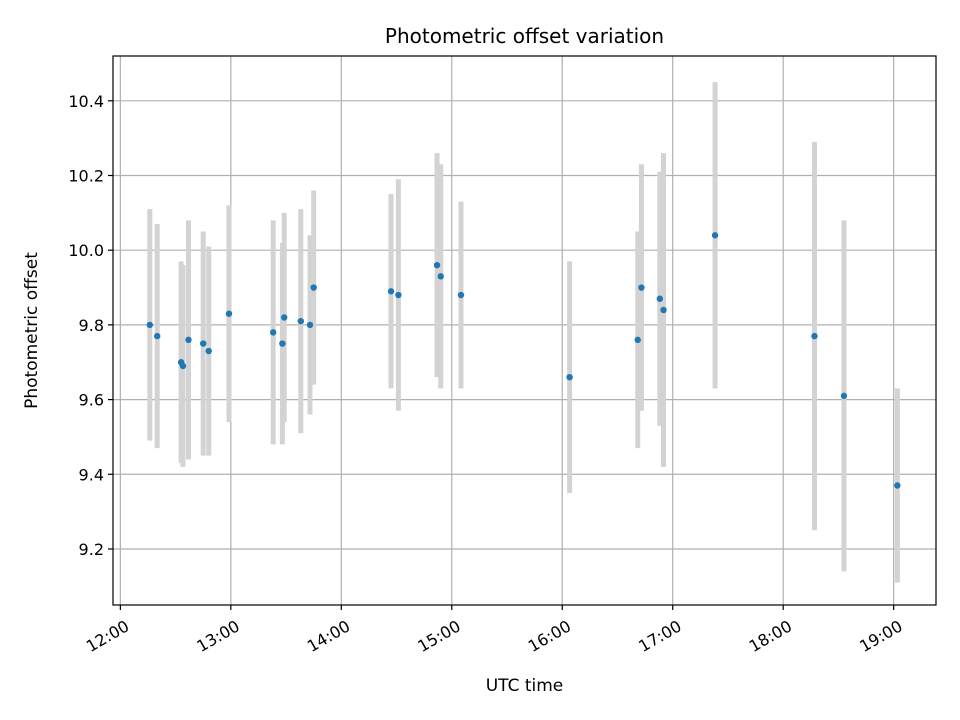 The height and width of the screenshot is (720, 960). Describe the element at coordinates (525, 686) in the screenshot. I see `x-axis-label: UTC time` at that location.